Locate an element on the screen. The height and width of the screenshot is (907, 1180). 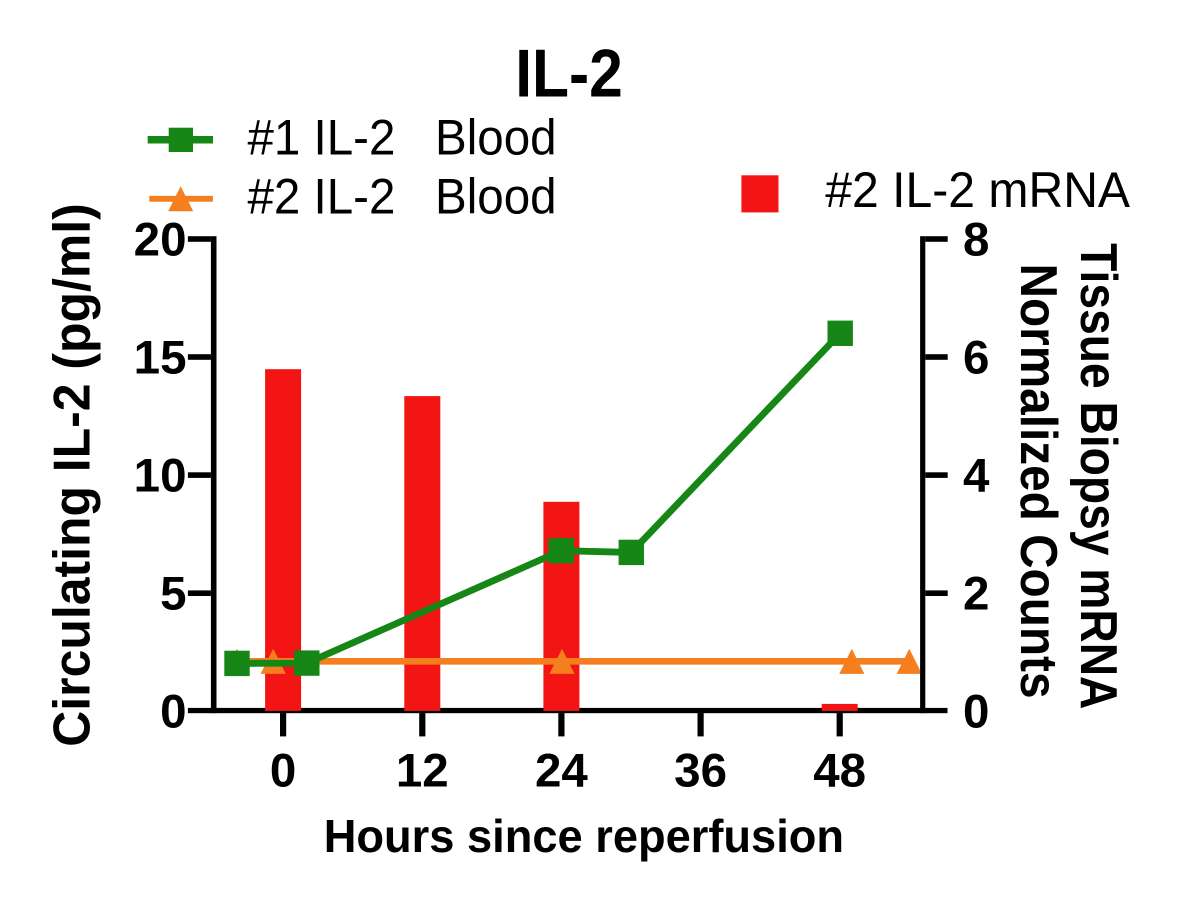
svg-text: #2 IL-2 Blood is located at coordinates (402, 196).